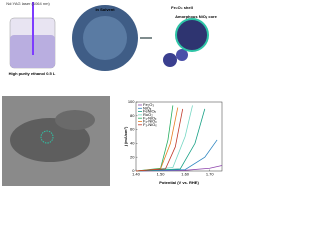 The image size is (320, 240). What do you see at coordinates (192, 35) in the screenshot?
I see `core-shell` at bounding box center [192, 35].